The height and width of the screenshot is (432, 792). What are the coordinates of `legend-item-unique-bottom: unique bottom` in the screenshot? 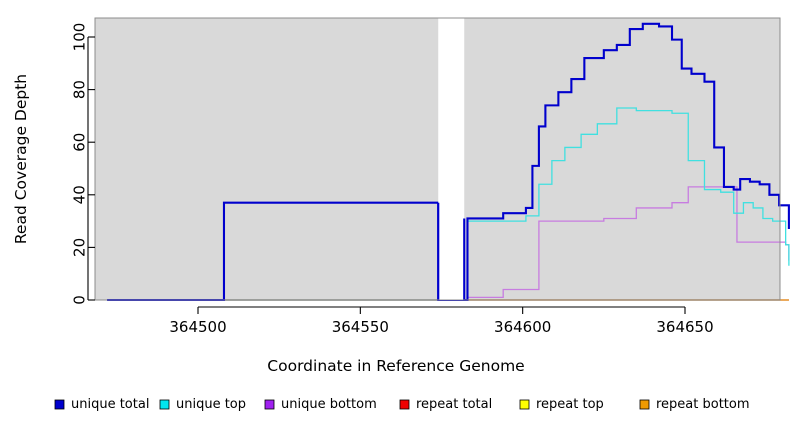 It's located at (320, 404).